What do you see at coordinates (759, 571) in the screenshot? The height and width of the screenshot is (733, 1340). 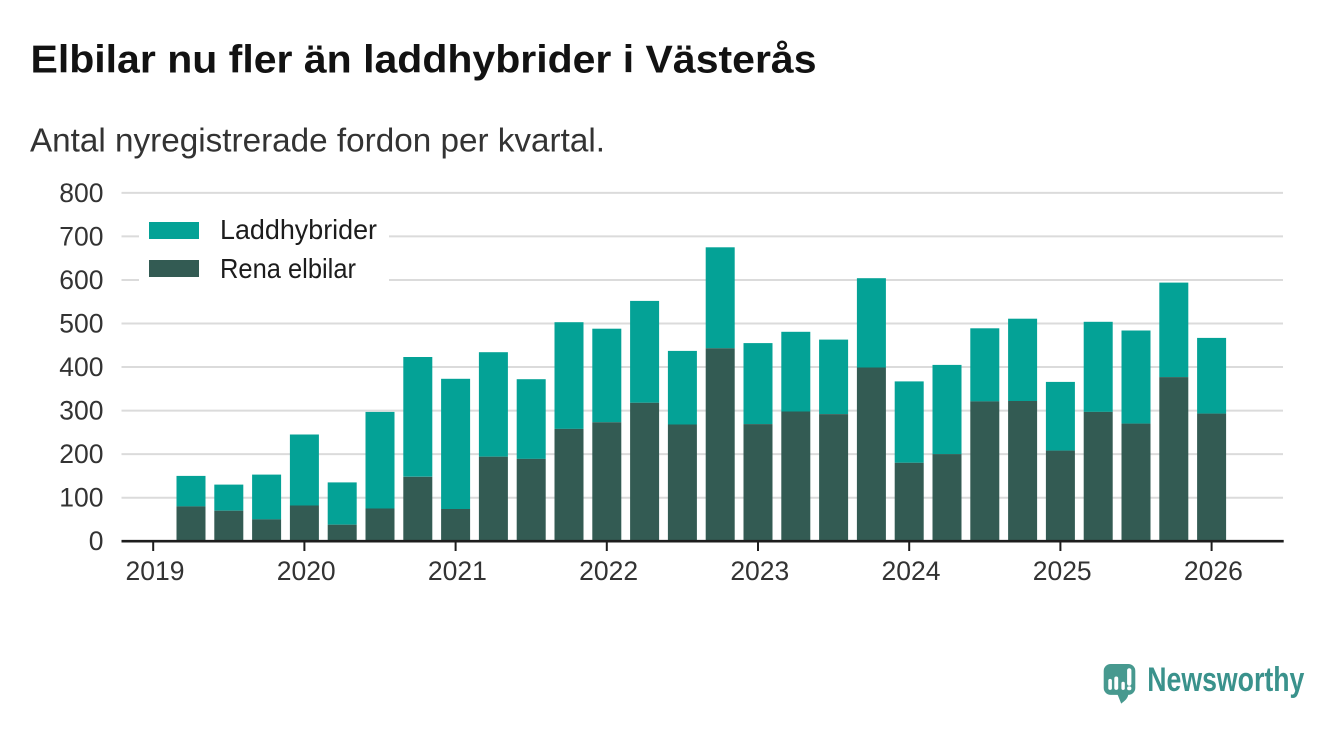 I see `svg-text: 2023` at bounding box center [759, 571].